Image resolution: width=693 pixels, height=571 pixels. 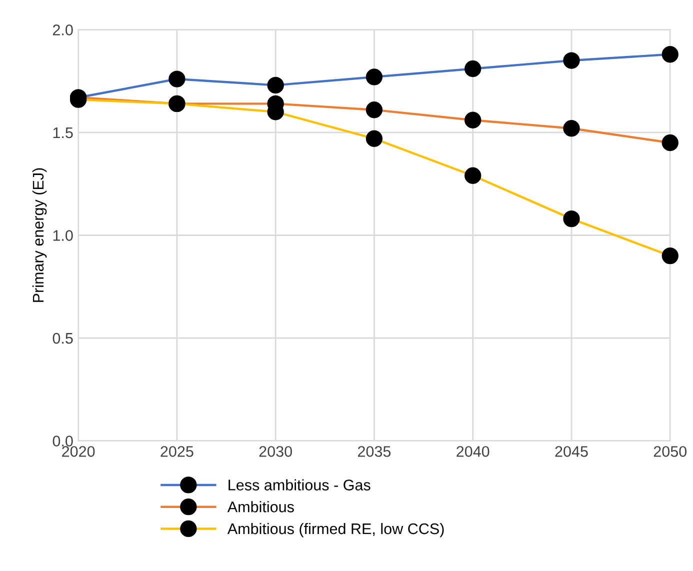 What do you see at coordinates (335, 530) in the screenshot?
I see `legend-label: Ambitious (firmed RE, low CCS)` at bounding box center [335, 530].